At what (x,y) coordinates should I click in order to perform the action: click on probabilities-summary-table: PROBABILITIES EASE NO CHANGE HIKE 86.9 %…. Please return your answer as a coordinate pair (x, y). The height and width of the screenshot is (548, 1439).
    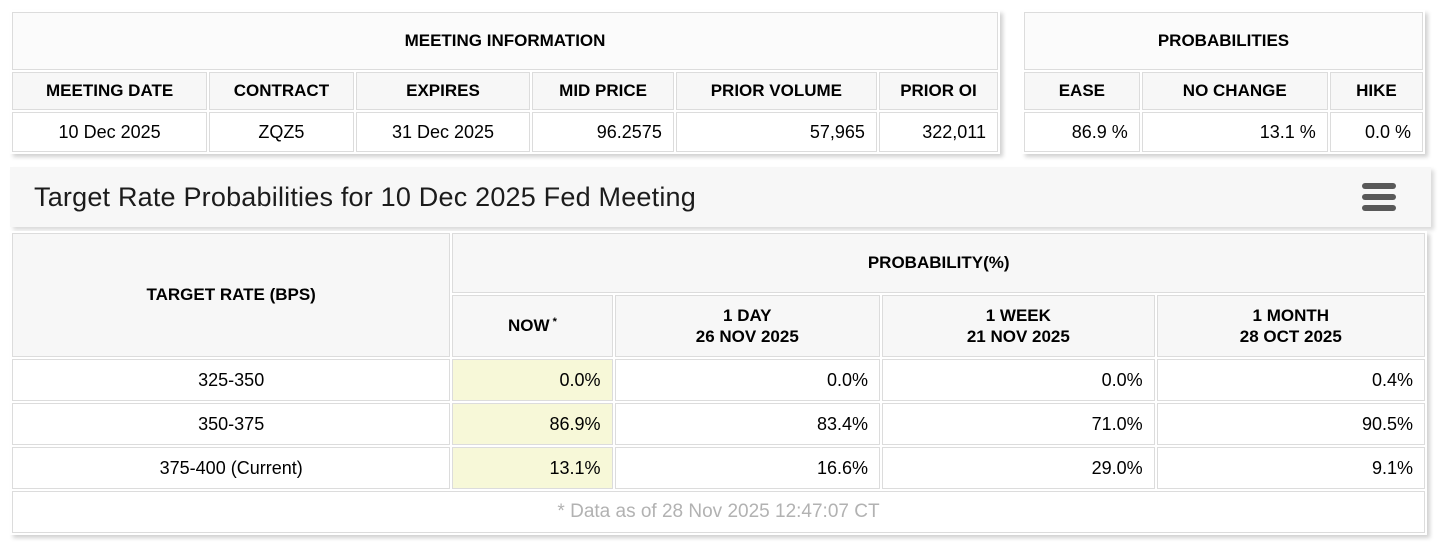
    Looking at the image, I should click on (1223, 82).